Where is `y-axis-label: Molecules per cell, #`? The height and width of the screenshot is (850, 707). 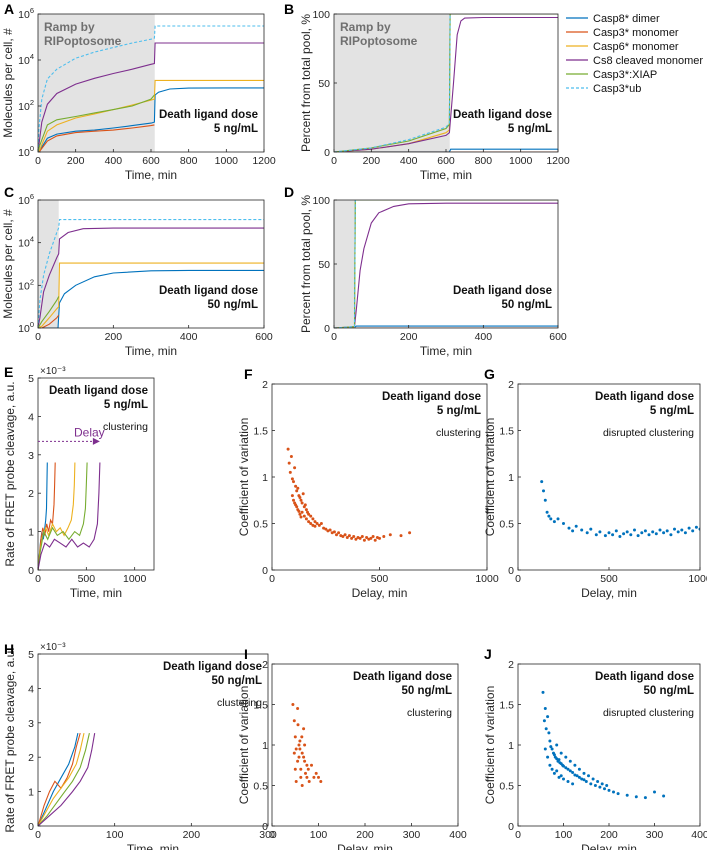 y-axis-label: Molecules per cell, # is located at coordinates (8, 83).